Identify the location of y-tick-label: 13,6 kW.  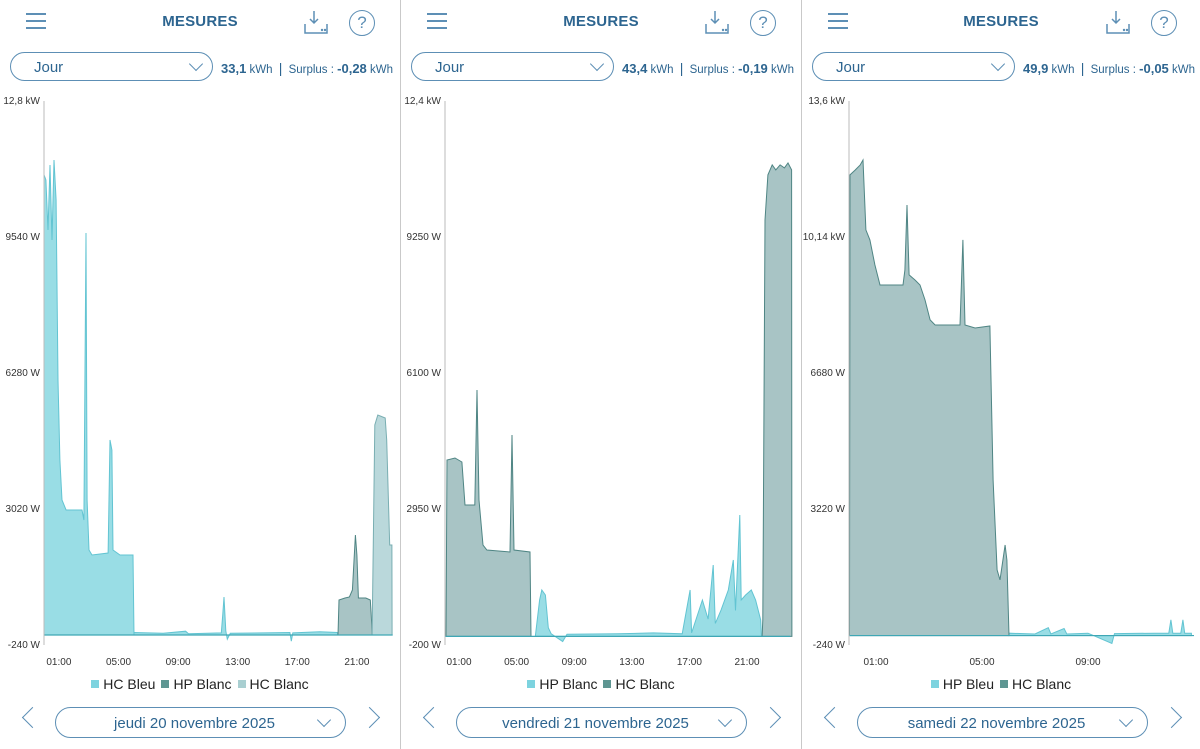
(826, 101).